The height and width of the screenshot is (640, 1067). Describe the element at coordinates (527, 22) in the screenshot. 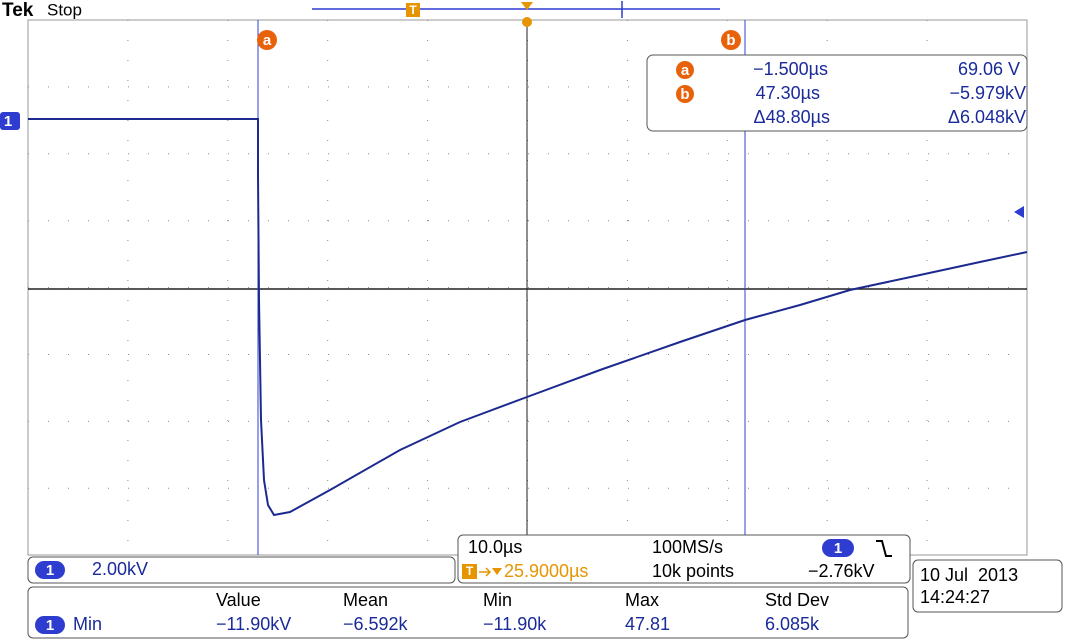

I see `trigger-position-dot` at that location.